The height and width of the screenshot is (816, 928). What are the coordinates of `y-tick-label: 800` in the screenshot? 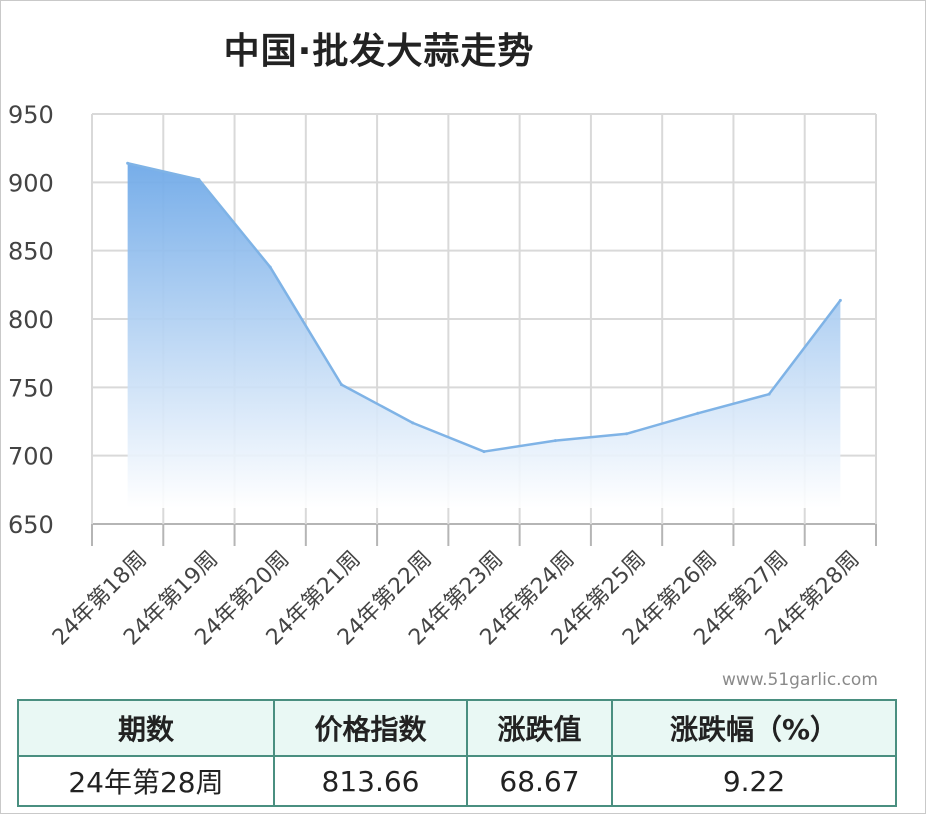 It's located at (31, 320).